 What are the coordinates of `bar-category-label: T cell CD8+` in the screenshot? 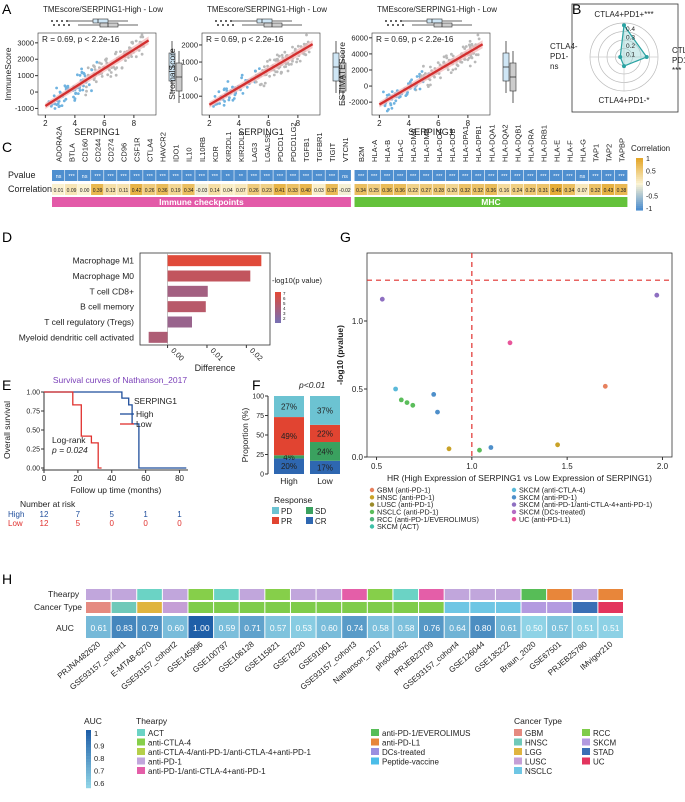 It's located at (112, 291).